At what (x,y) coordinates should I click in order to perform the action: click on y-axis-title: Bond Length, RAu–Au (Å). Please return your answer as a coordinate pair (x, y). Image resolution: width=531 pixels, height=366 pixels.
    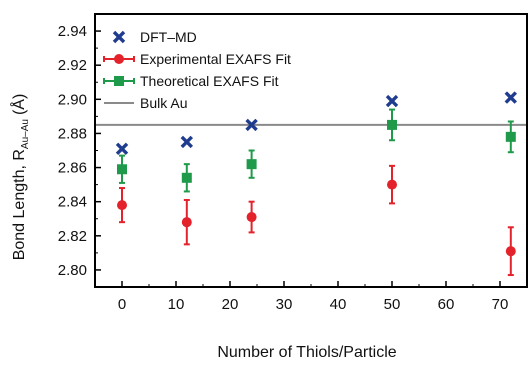
    Looking at the image, I should click on (20, 177).